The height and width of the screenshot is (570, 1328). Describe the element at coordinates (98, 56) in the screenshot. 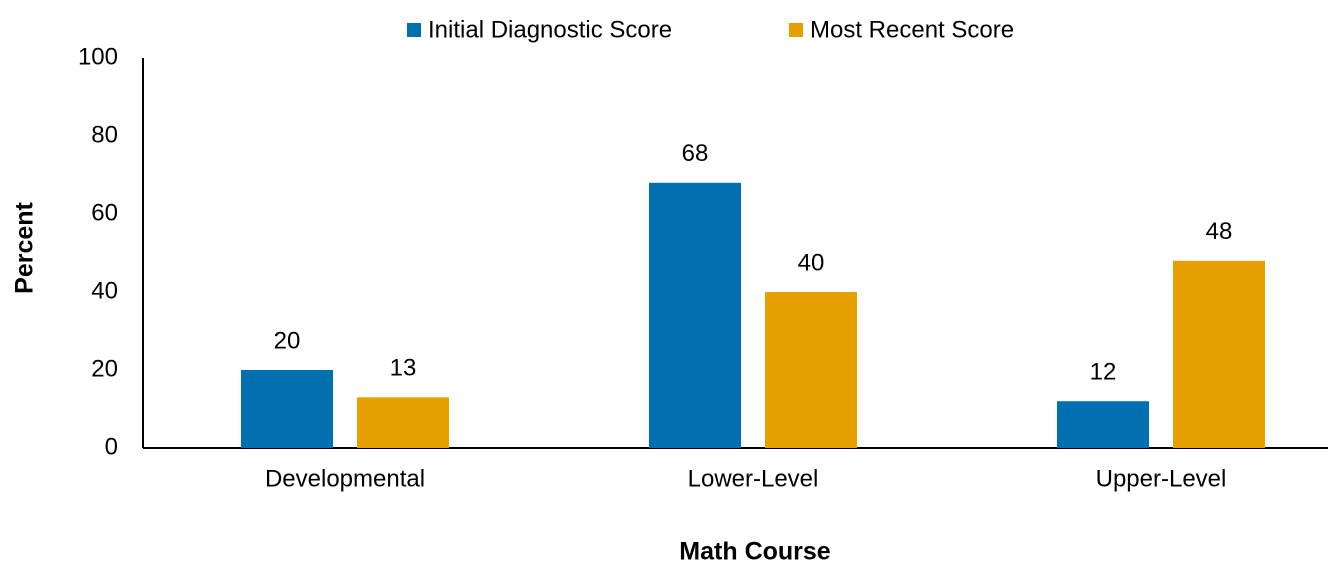

I see `y-tick-label: 100` at that location.